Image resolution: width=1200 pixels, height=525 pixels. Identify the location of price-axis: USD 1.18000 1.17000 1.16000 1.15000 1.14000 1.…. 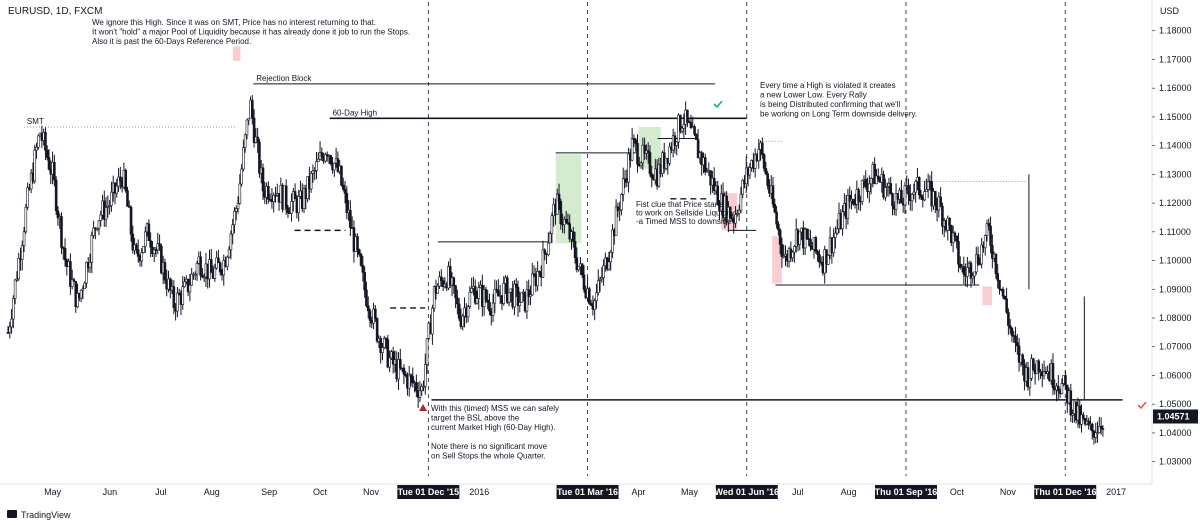
(1174, 242).